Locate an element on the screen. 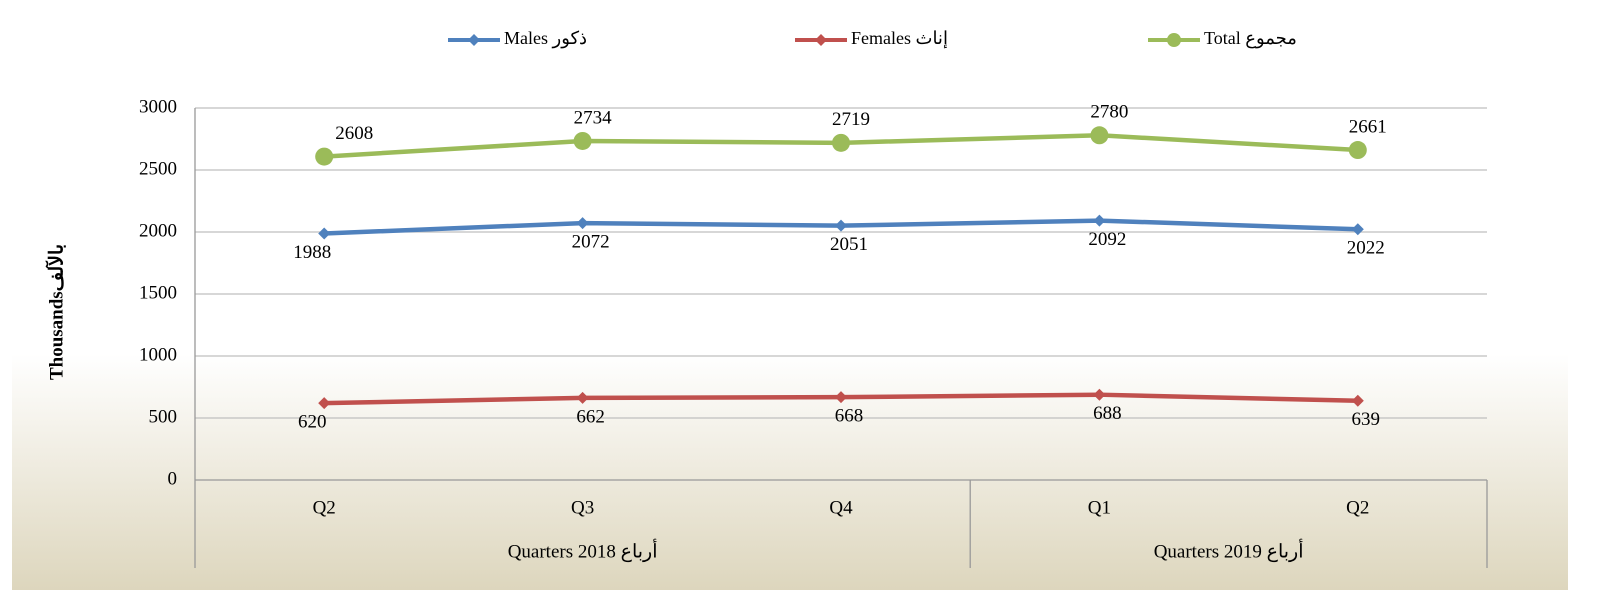 This screenshot has height=605, width=1611. y-tick-label: 2500 is located at coordinates (158, 168).